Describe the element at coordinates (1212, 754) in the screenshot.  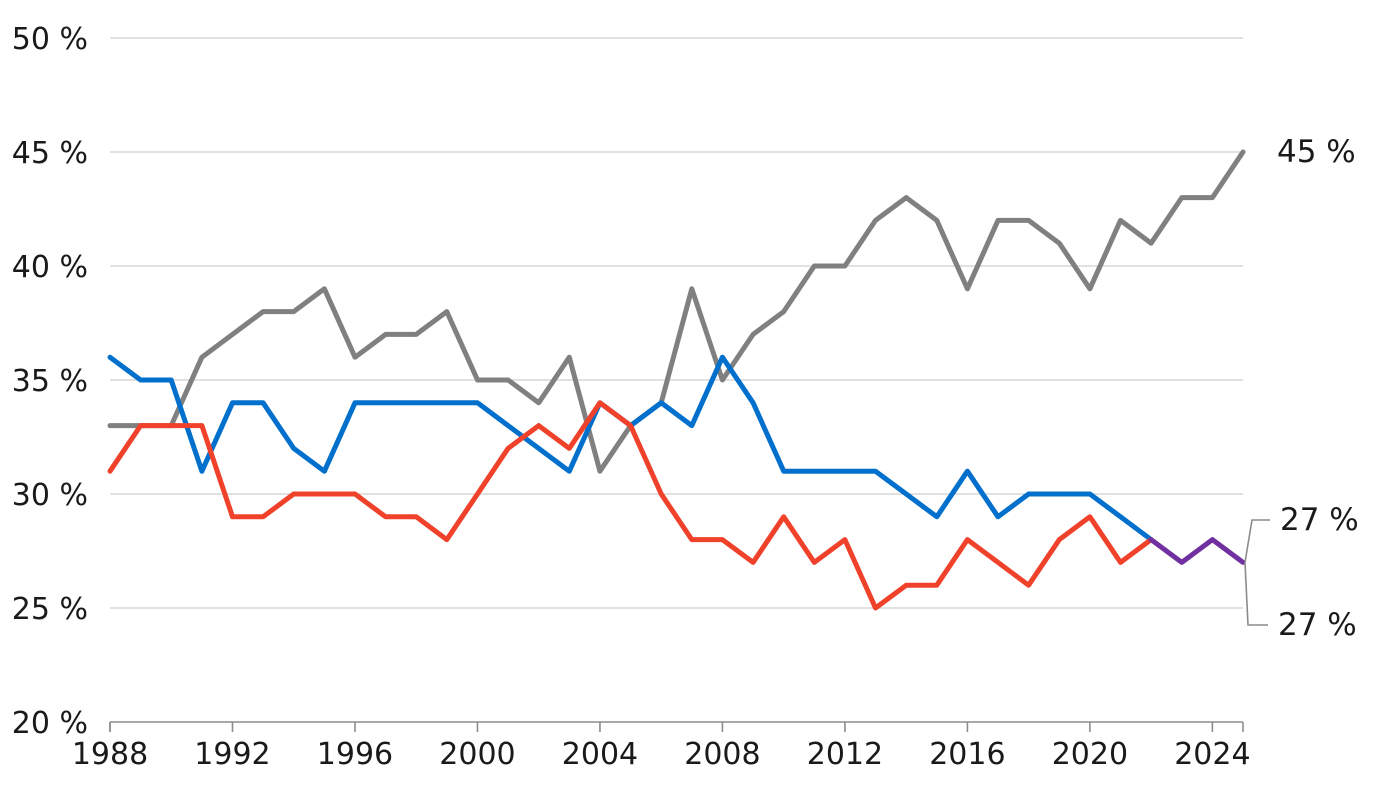
I see `x-tick-label: 2024` at that location.